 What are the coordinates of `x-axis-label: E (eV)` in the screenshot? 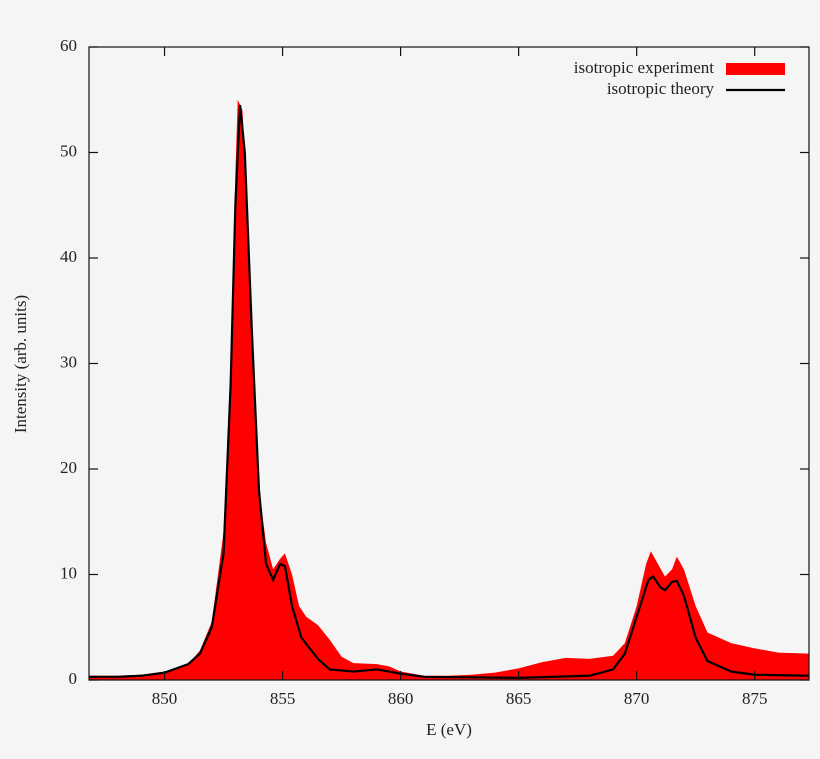 It's located at (449, 729).